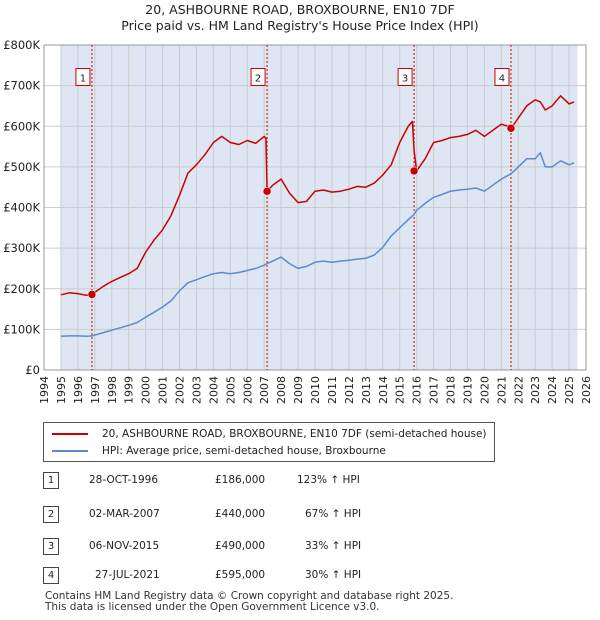 The height and width of the screenshot is (620, 600). Describe the element at coordinates (298, 390) in the screenshot. I see `x-tick-label: 2009` at that location.